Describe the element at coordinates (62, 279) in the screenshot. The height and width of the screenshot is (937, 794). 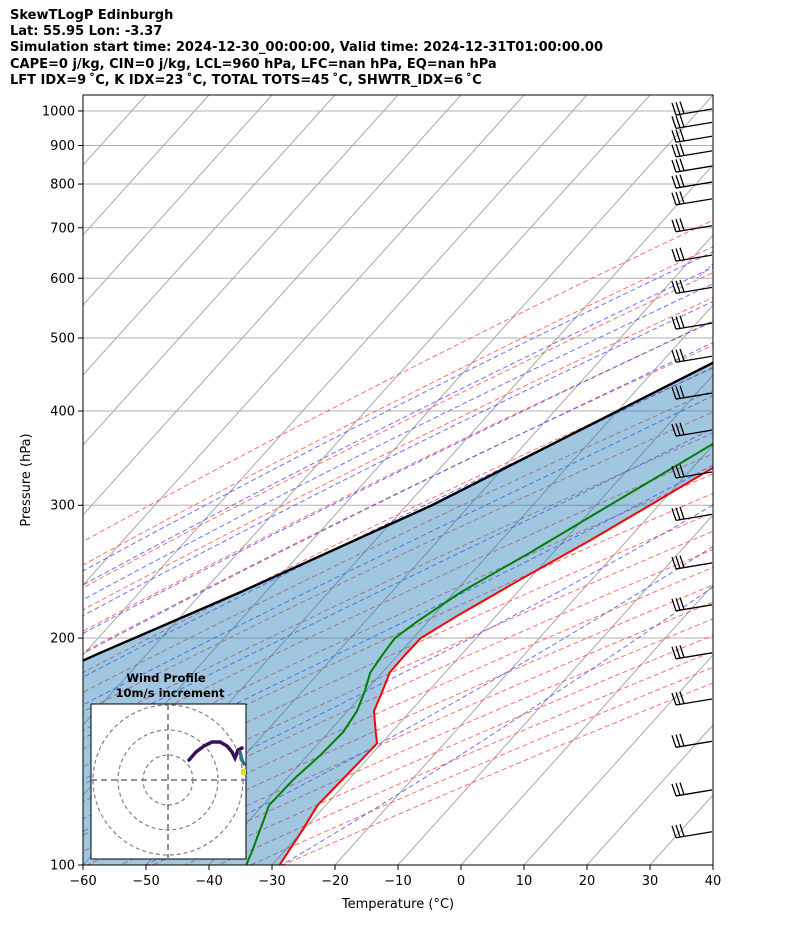
I see `y-tick-label: 600` at that location.